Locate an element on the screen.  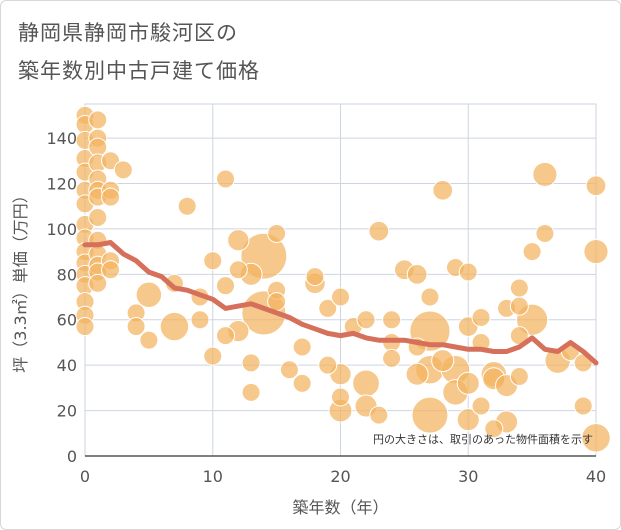
y-tick-label: 60 is located at coordinates (67, 320).